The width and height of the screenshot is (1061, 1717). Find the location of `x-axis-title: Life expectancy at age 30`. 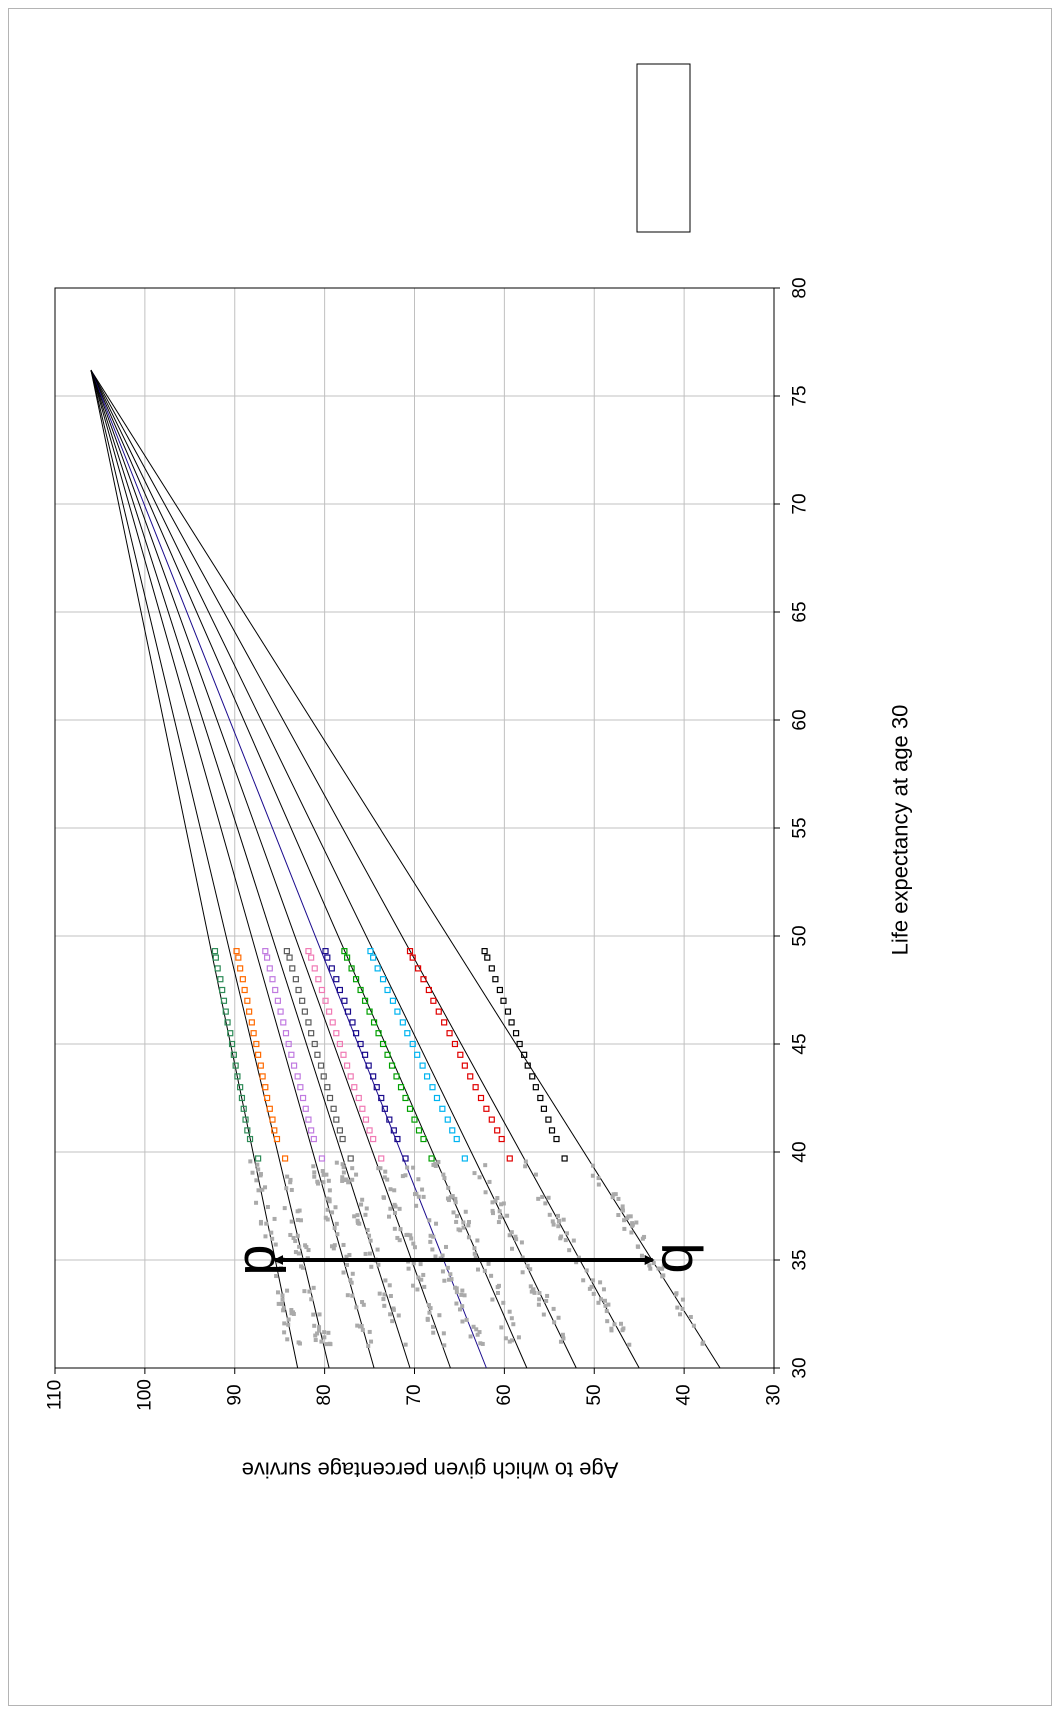

x-axis-title: Life expectancy at age 30 is located at coordinates (900, 830).